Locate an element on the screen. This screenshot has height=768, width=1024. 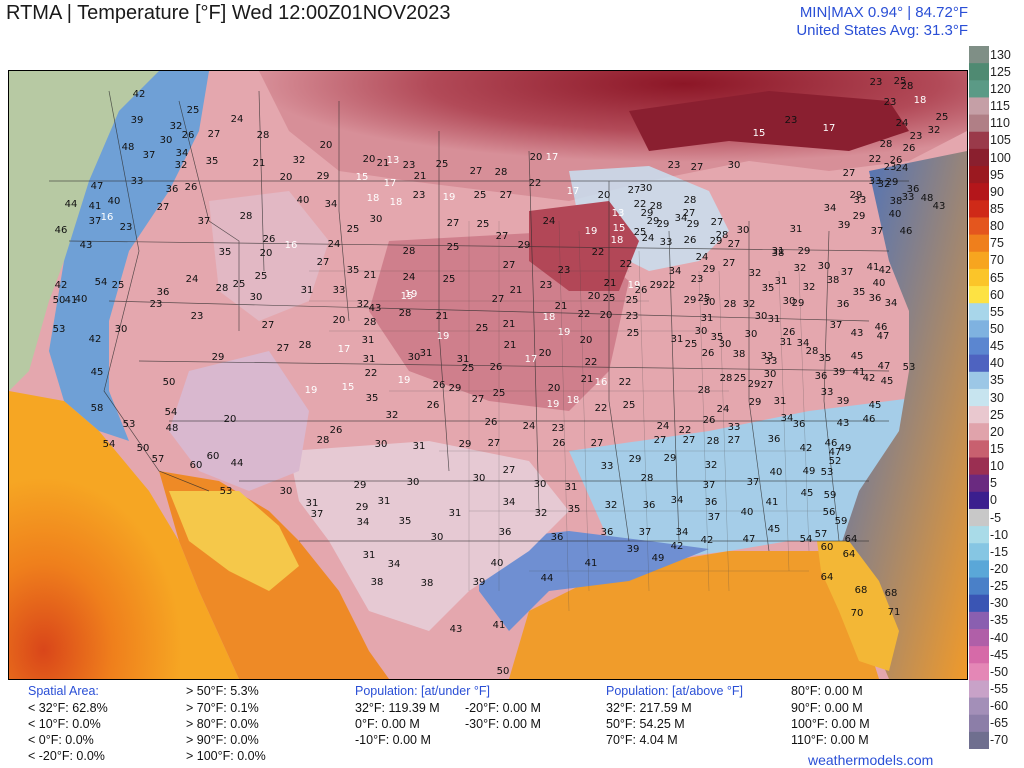
station-temperature-label: 26 is located at coordinates (789, 332).